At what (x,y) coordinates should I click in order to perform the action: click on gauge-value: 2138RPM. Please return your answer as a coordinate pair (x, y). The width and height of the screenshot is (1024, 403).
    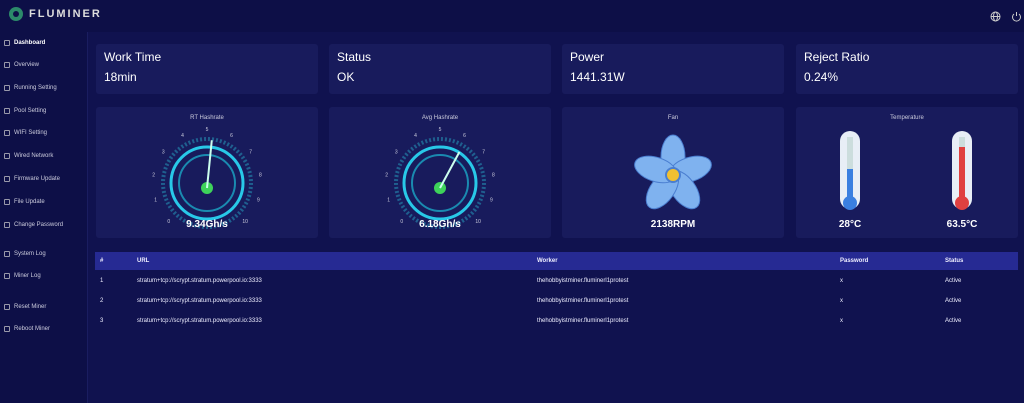
    Looking at the image, I should click on (673, 224).